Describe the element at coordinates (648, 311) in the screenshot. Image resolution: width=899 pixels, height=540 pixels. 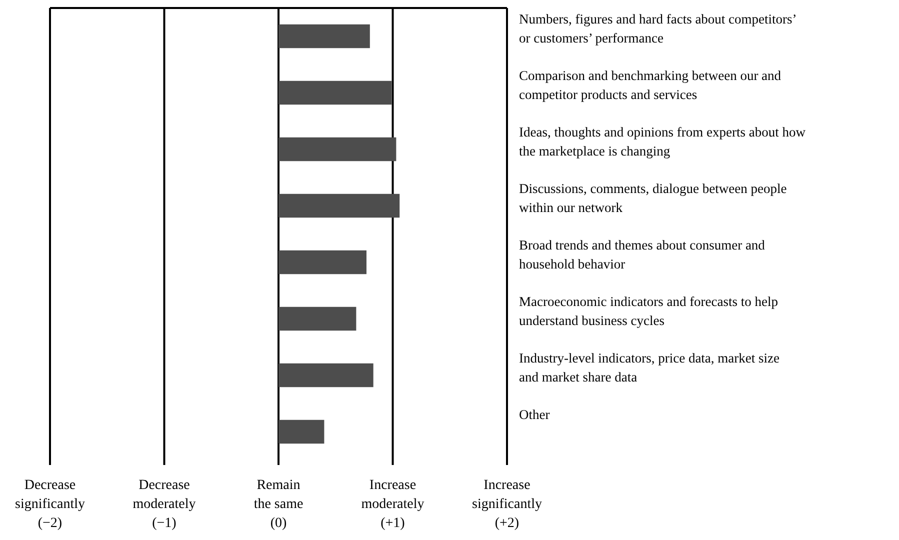
I see `y-tick-label: Macroeconomic indicators and forecasts to help understand business cycles` at that location.